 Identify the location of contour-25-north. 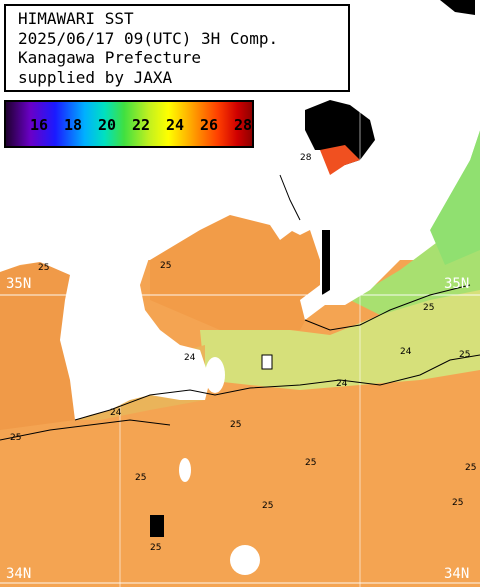
(387, 307).